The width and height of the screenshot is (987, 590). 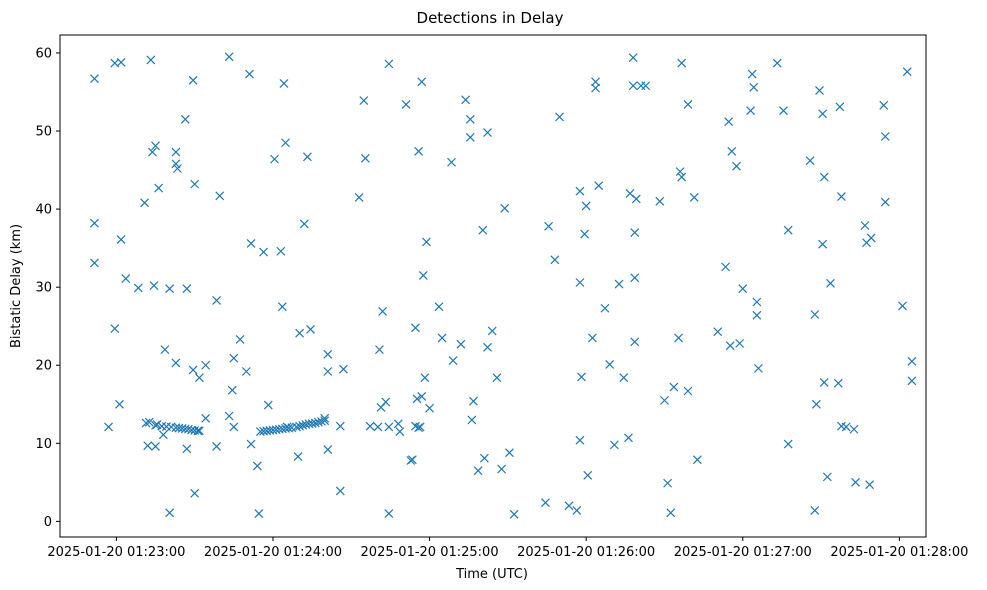 What do you see at coordinates (899, 552) in the screenshot?
I see `x-tick-label: 2025-01-20 01:28:00` at bounding box center [899, 552].